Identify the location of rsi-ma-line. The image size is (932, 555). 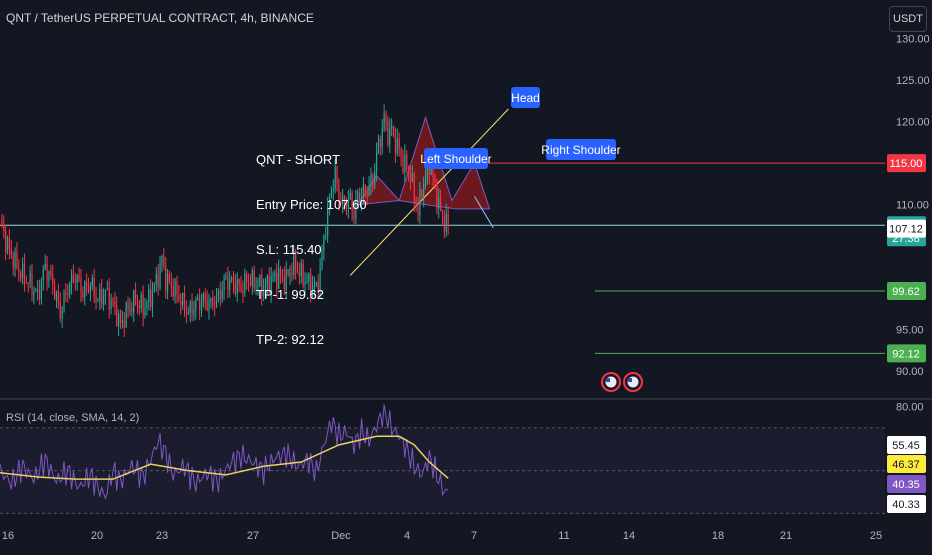
(224, 457).